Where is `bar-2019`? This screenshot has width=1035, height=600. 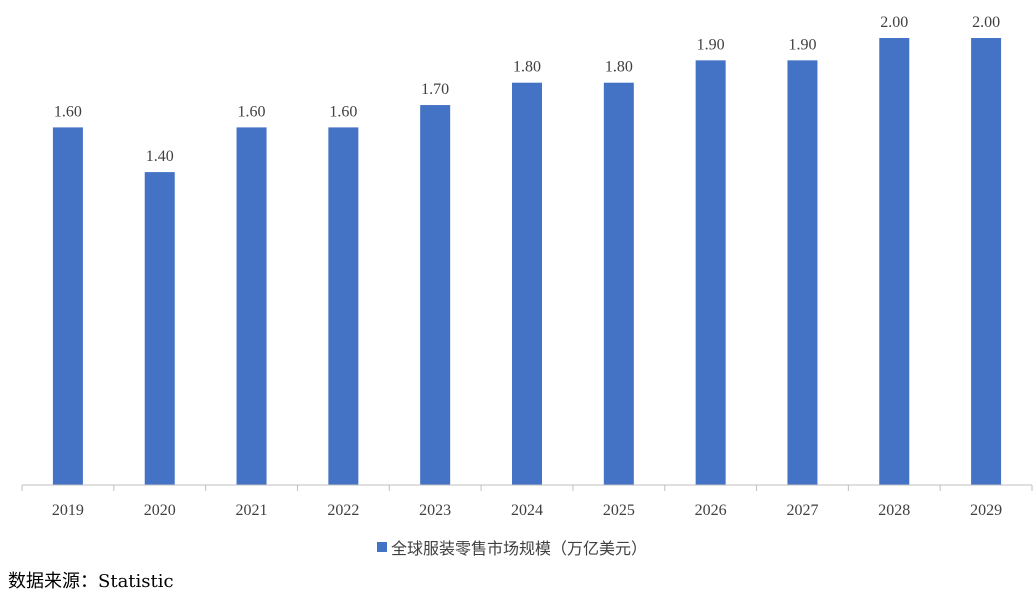
bar-2019 is located at coordinates (67, 306).